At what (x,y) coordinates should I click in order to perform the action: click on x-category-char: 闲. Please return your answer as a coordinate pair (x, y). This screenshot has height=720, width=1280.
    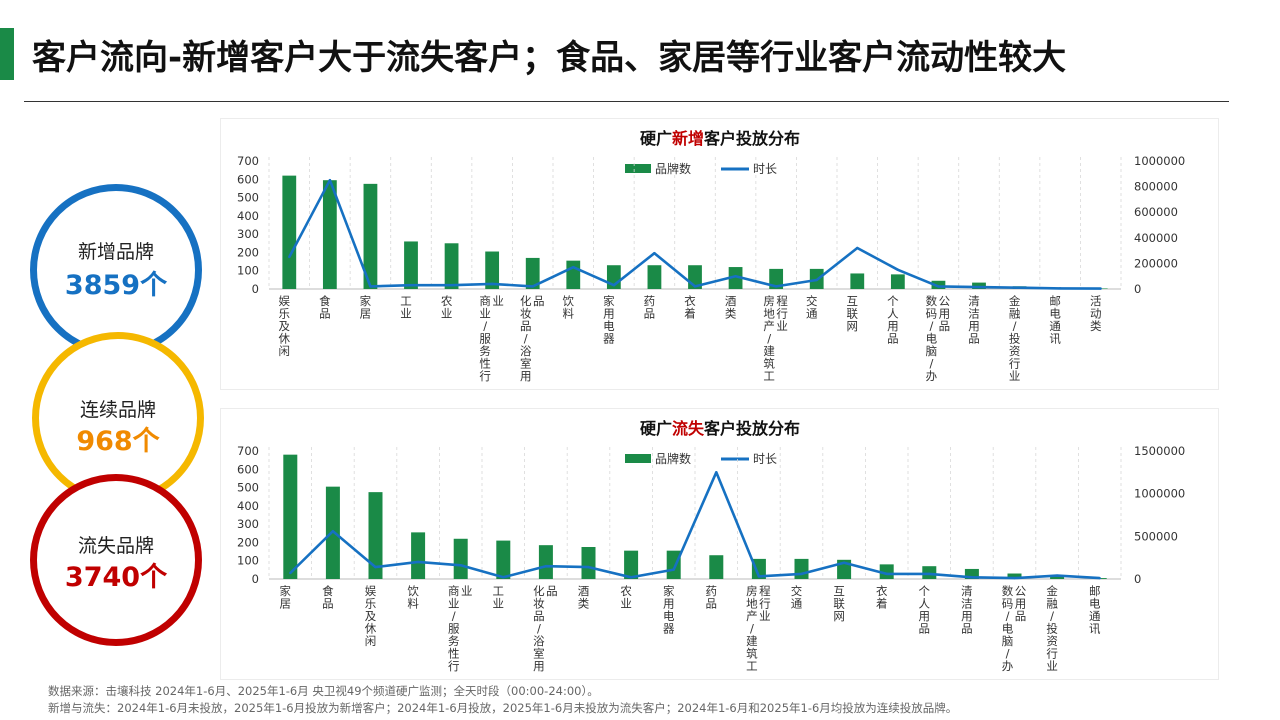
    Looking at the image, I should click on (285, 351).